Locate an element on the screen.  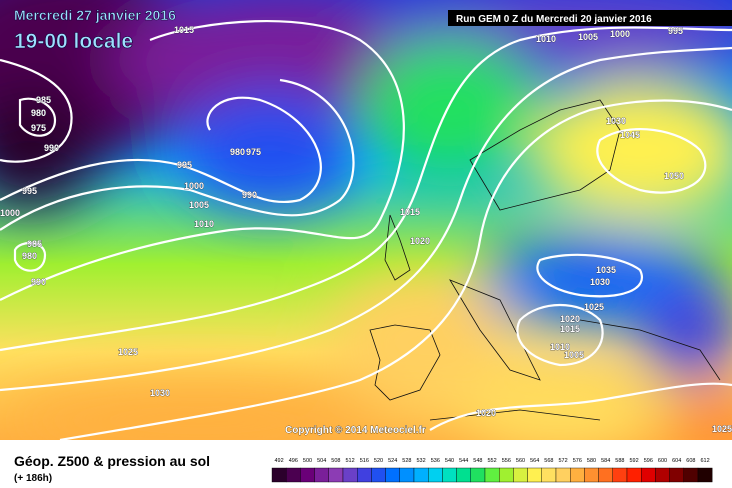
legend-level: 556 is located at coordinates (506, 461).